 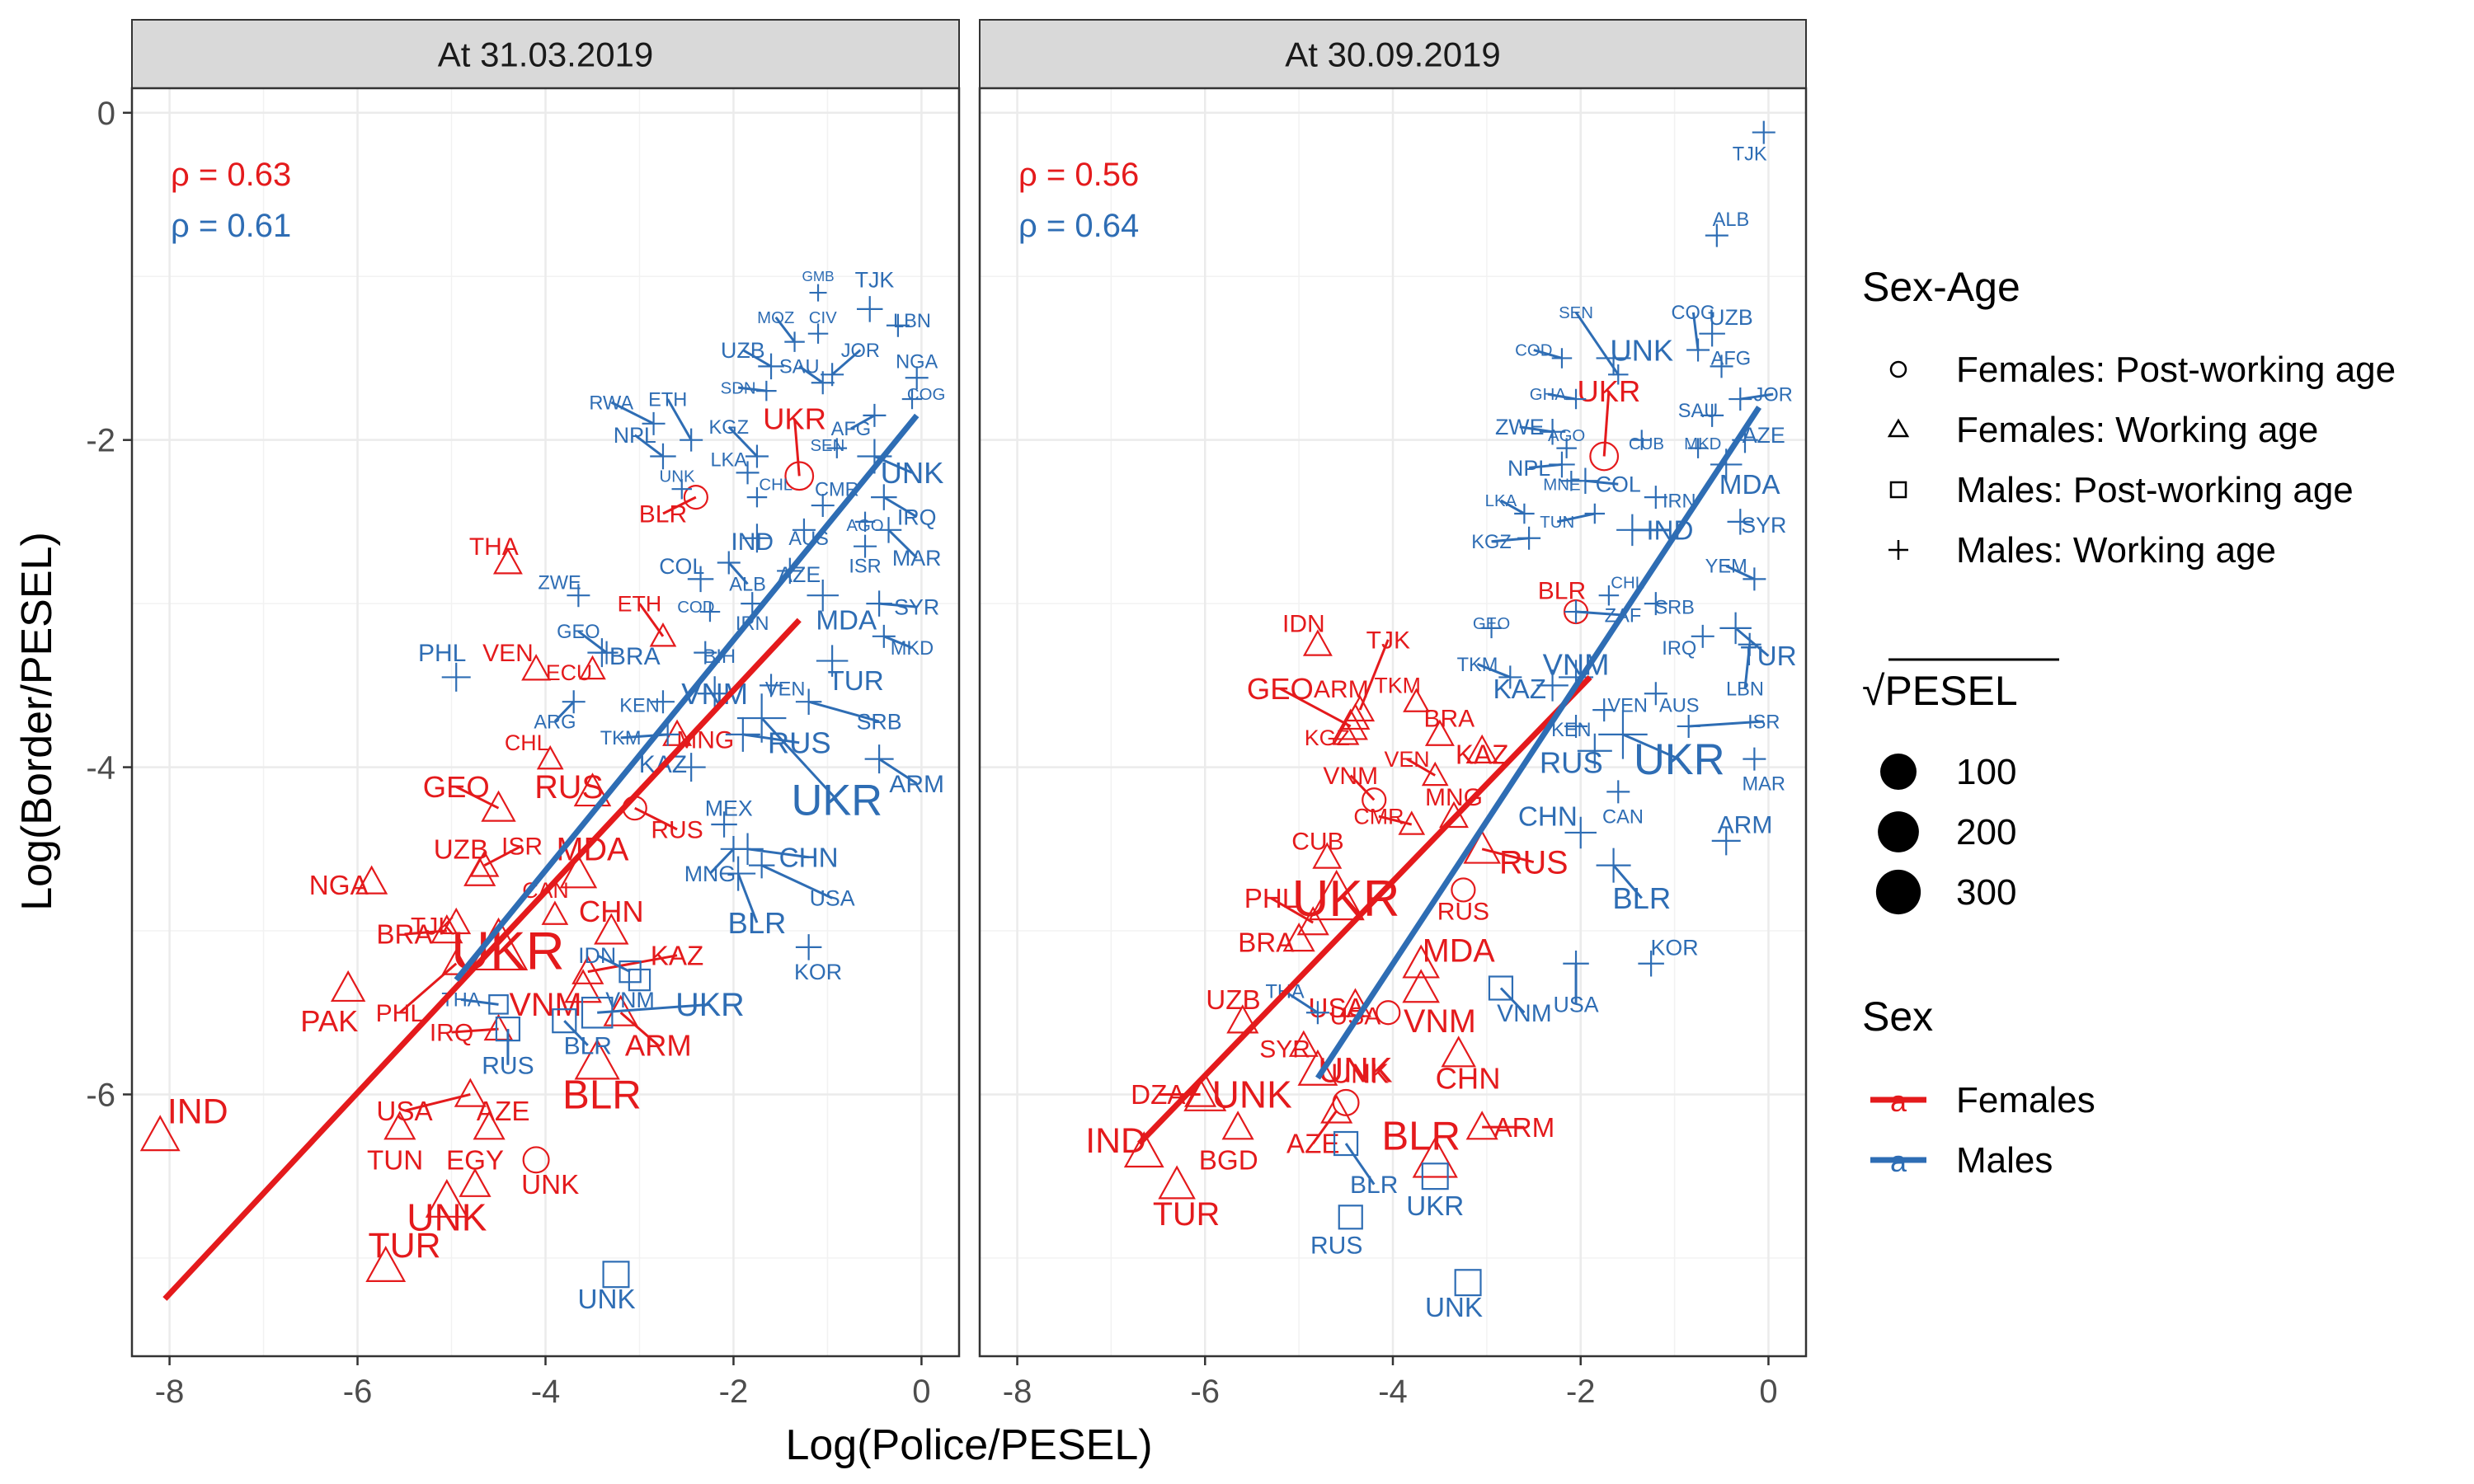 What do you see at coordinates (508, 653) in the screenshot?
I see `point-label: VEN` at bounding box center [508, 653].